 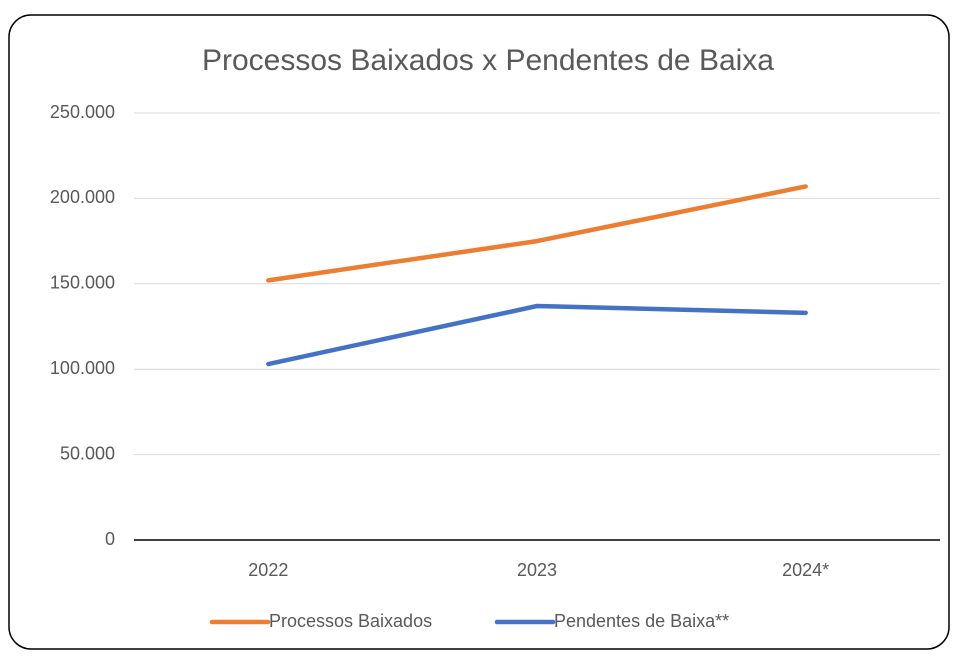 What do you see at coordinates (82, 112) in the screenshot?
I see `y-tick-label: 250.000` at bounding box center [82, 112].